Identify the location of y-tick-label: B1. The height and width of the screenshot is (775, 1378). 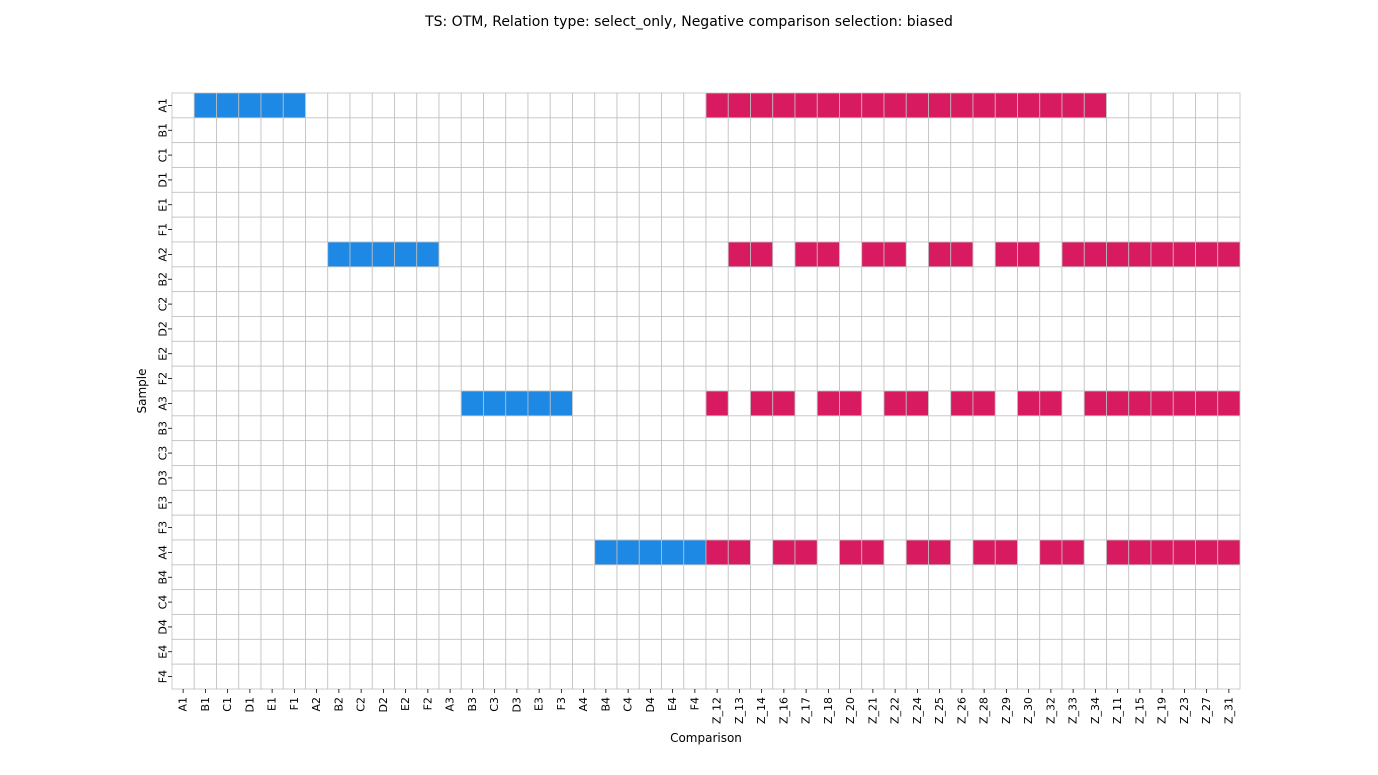
(163, 130).